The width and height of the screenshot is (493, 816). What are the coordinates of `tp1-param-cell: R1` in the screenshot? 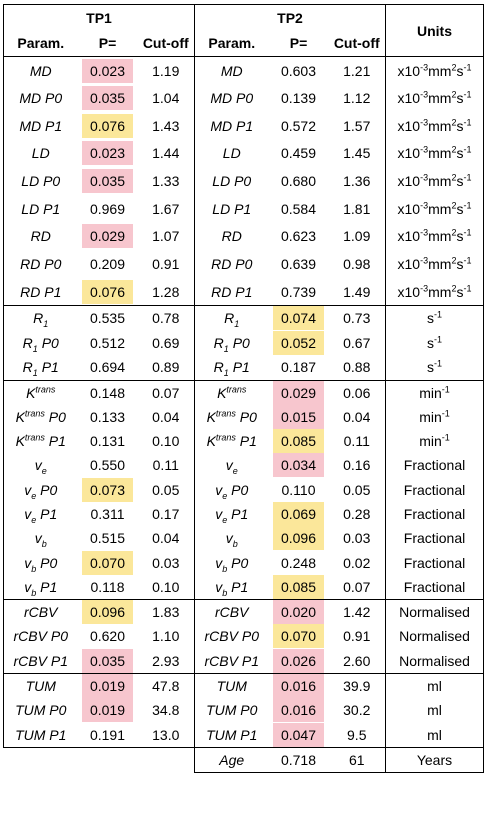 It's located at (40, 318).